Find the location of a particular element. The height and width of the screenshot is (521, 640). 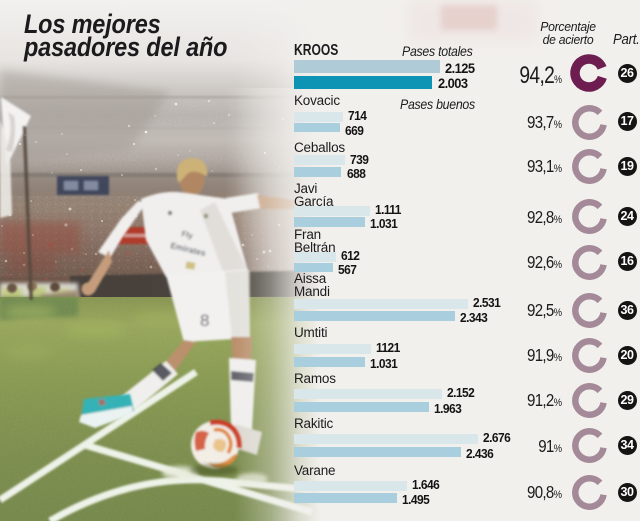

svg-text: Fly is located at coordinates (188, 234).